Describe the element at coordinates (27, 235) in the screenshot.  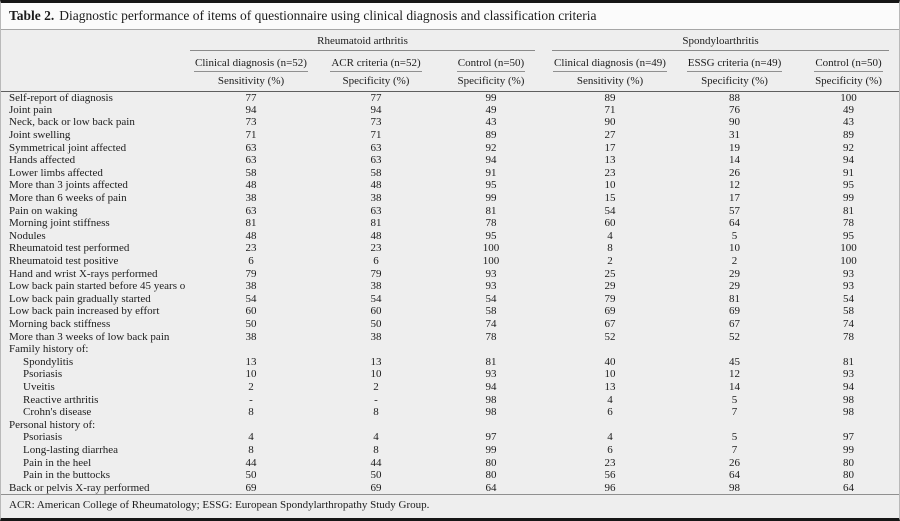
I see `row-label: Nodules` at that location.